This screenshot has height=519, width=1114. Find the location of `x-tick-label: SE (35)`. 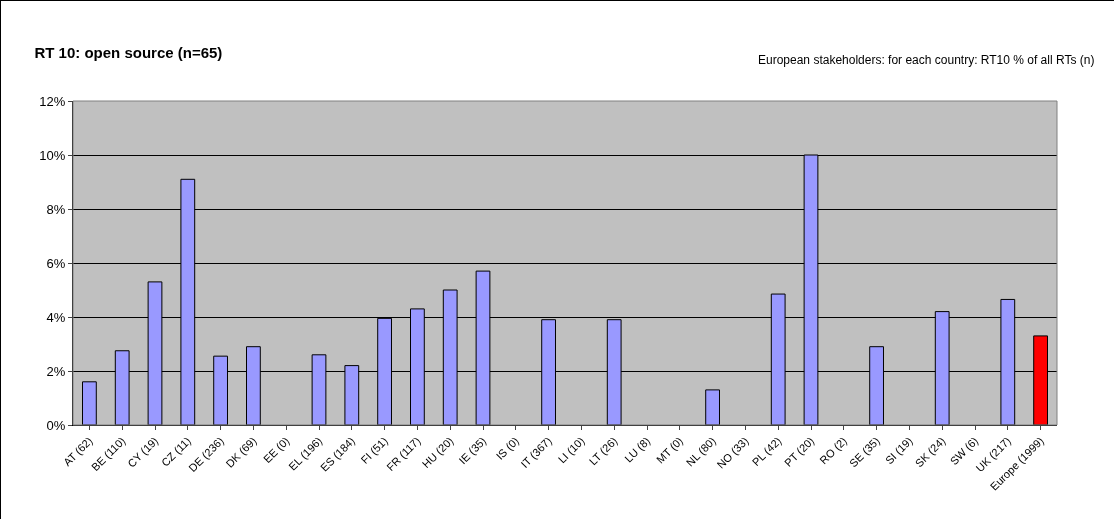

x-tick-label: SE (35) is located at coordinates (864, 452).